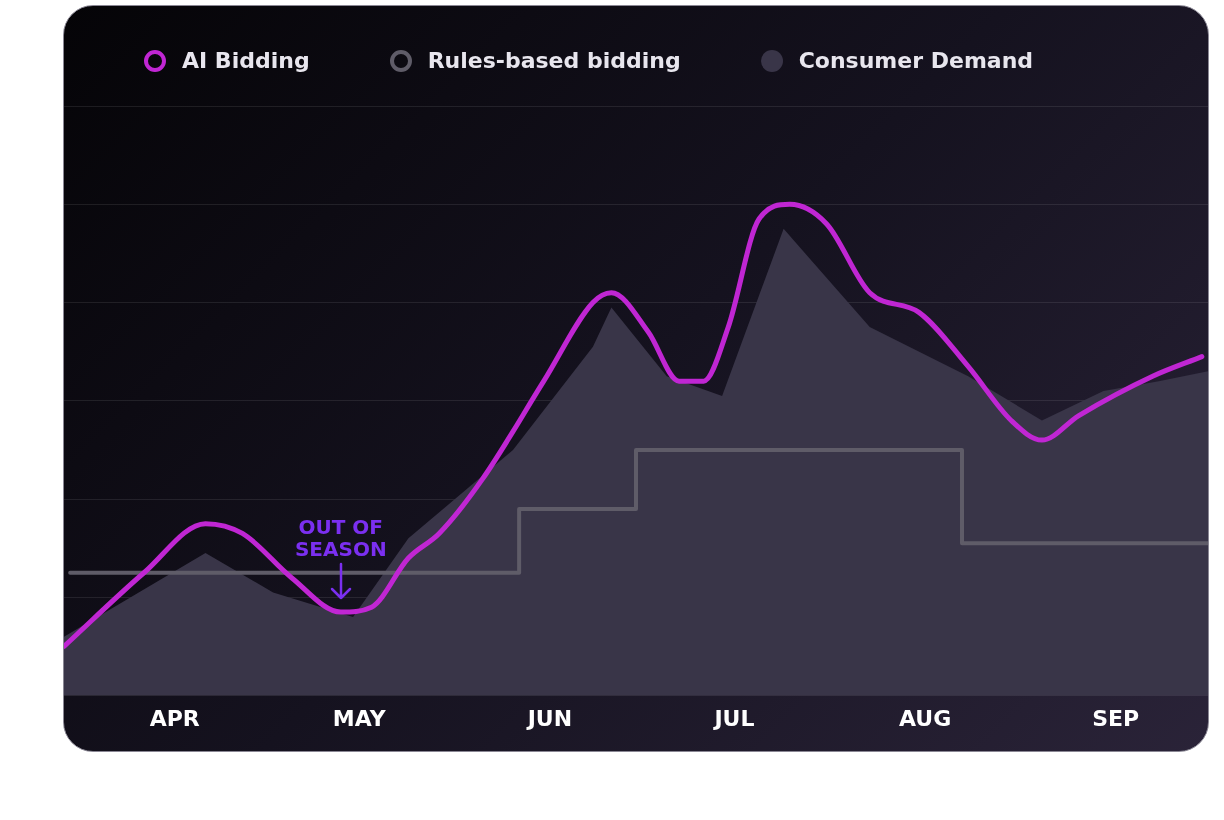 This screenshot has width=1224, height=820. I want to click on x-tick-label: AUG, so click(925, 718).